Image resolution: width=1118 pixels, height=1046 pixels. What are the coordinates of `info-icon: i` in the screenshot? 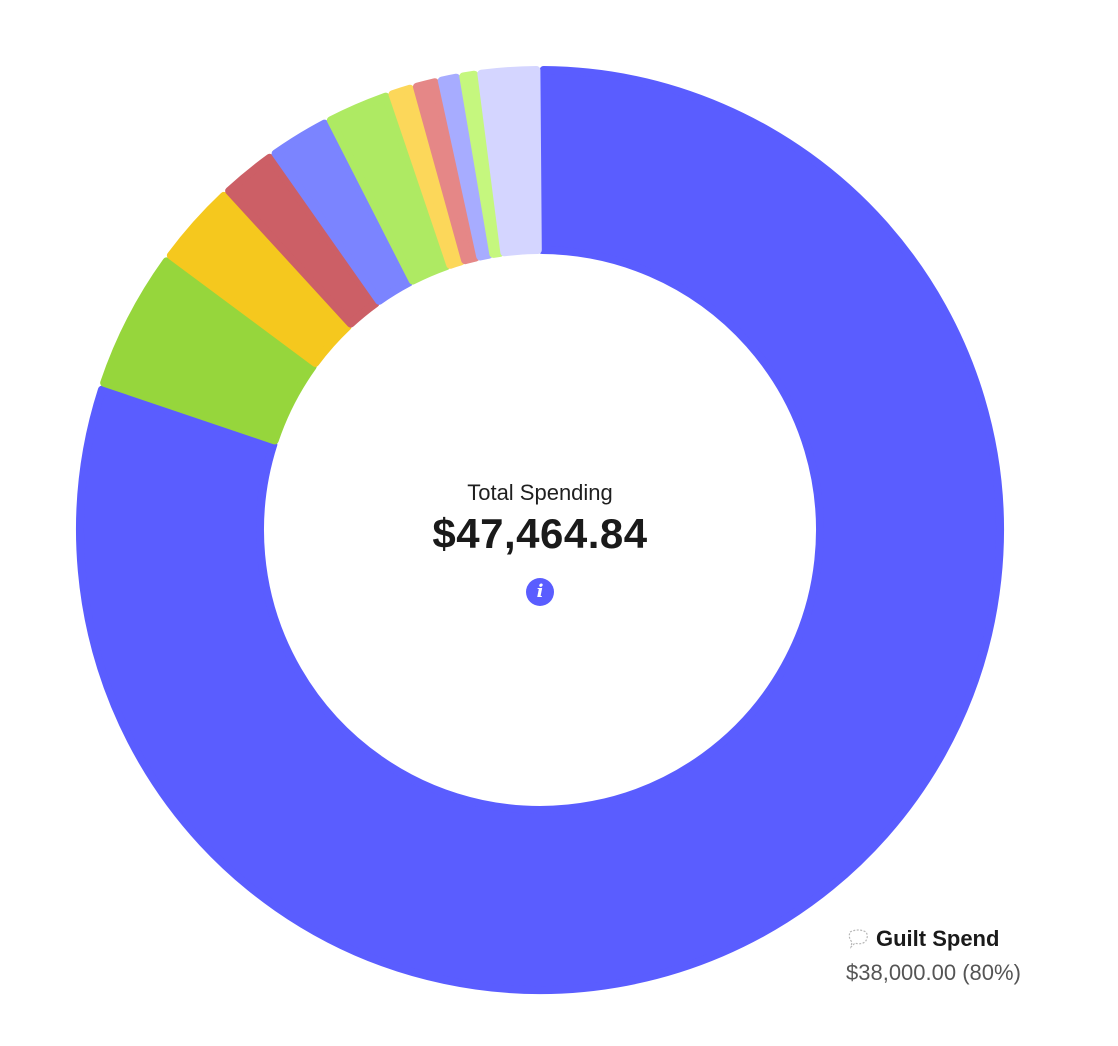 It's located at (540, 592).